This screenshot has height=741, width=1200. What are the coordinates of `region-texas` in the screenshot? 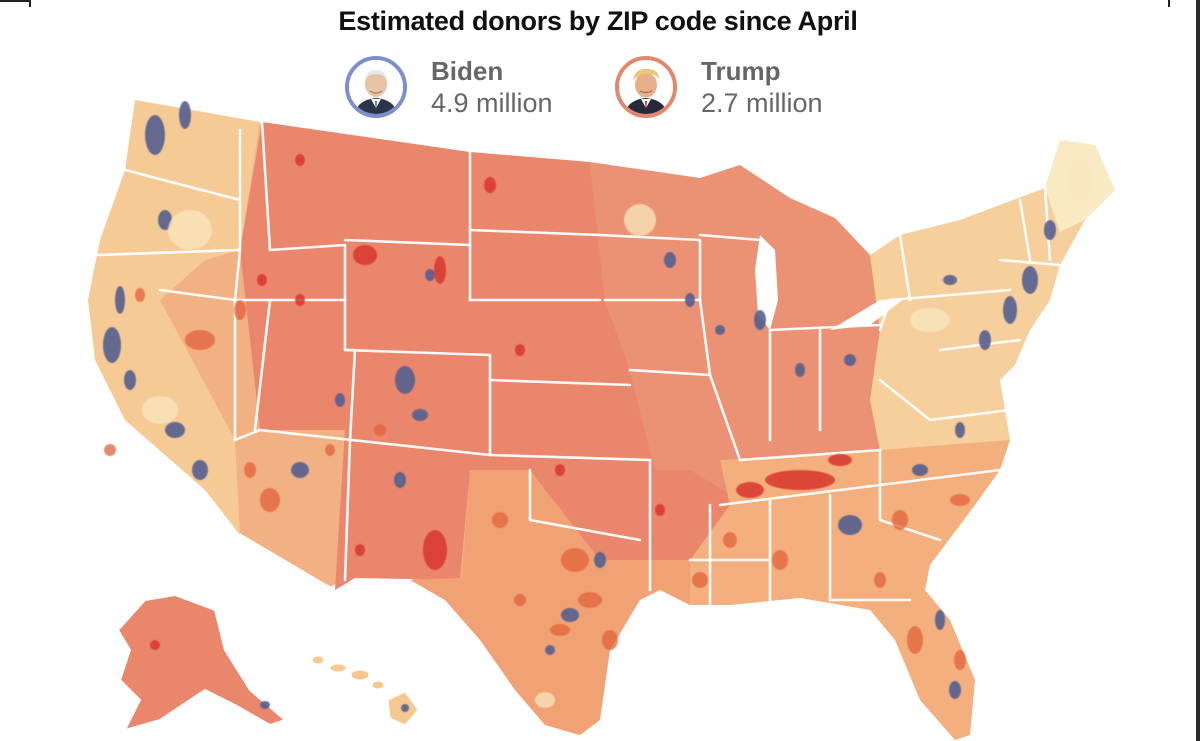 It's located at (550, 602).